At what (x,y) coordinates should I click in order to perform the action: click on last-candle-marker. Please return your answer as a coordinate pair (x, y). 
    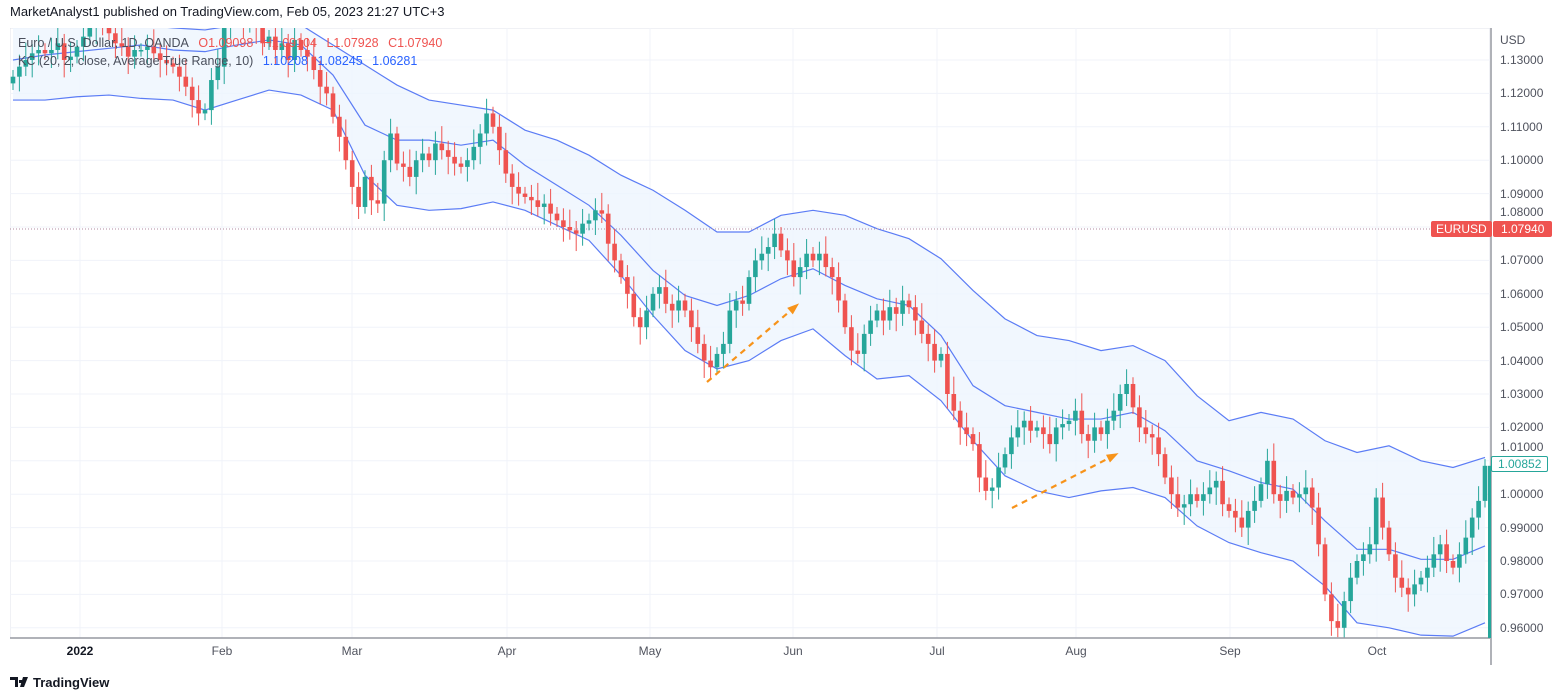
    Looking at the image, I should click on (1489, 551).